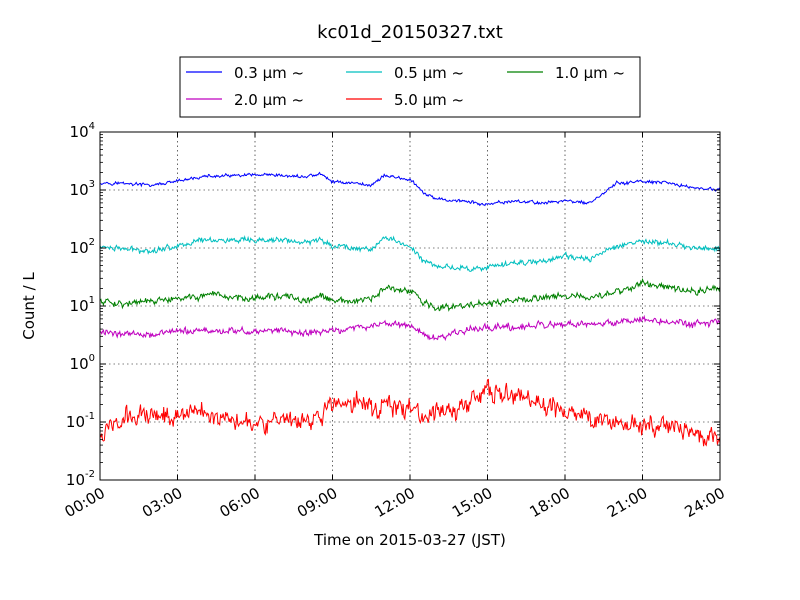 The image size is (800, 600). What do you see at coordinates (269, 100) in the screenshot?
I see `legend-label: 2.0 μm ~` at bounding box center [269, 100].